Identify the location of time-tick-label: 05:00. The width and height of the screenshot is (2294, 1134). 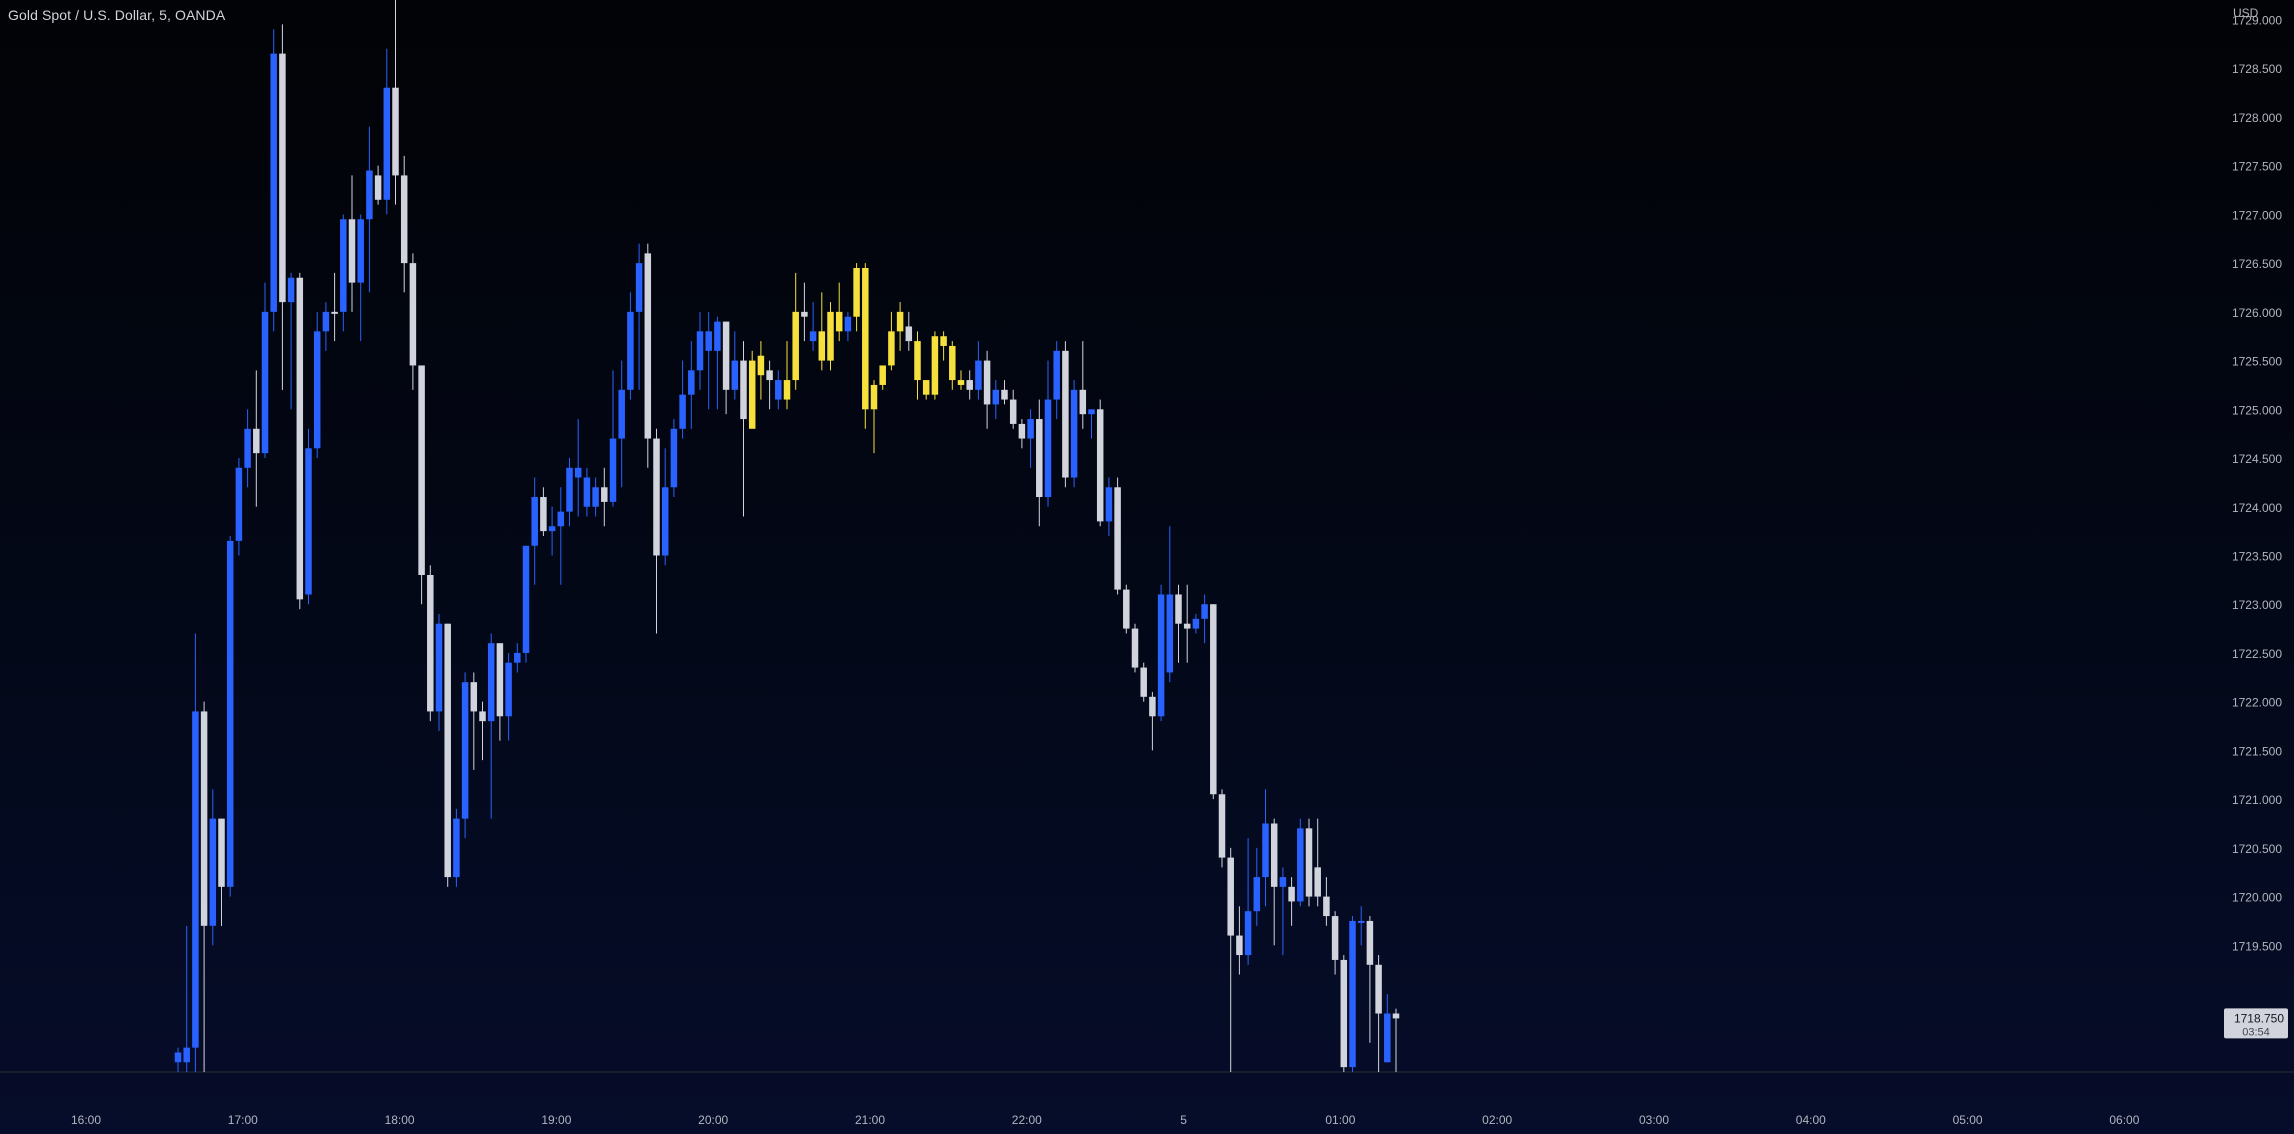
(1968, 1120).